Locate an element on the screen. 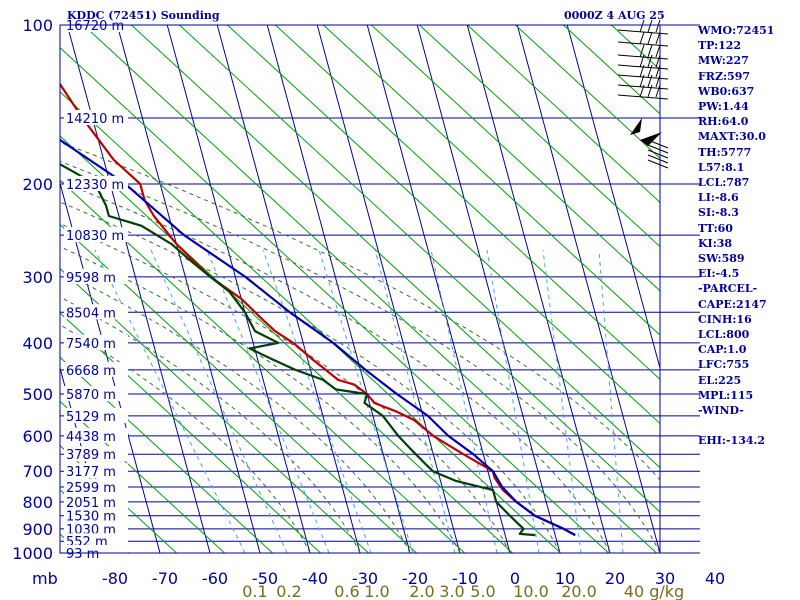 The image size is (800, 600). height-label: 12330 m is located at coordinates (95, 185).